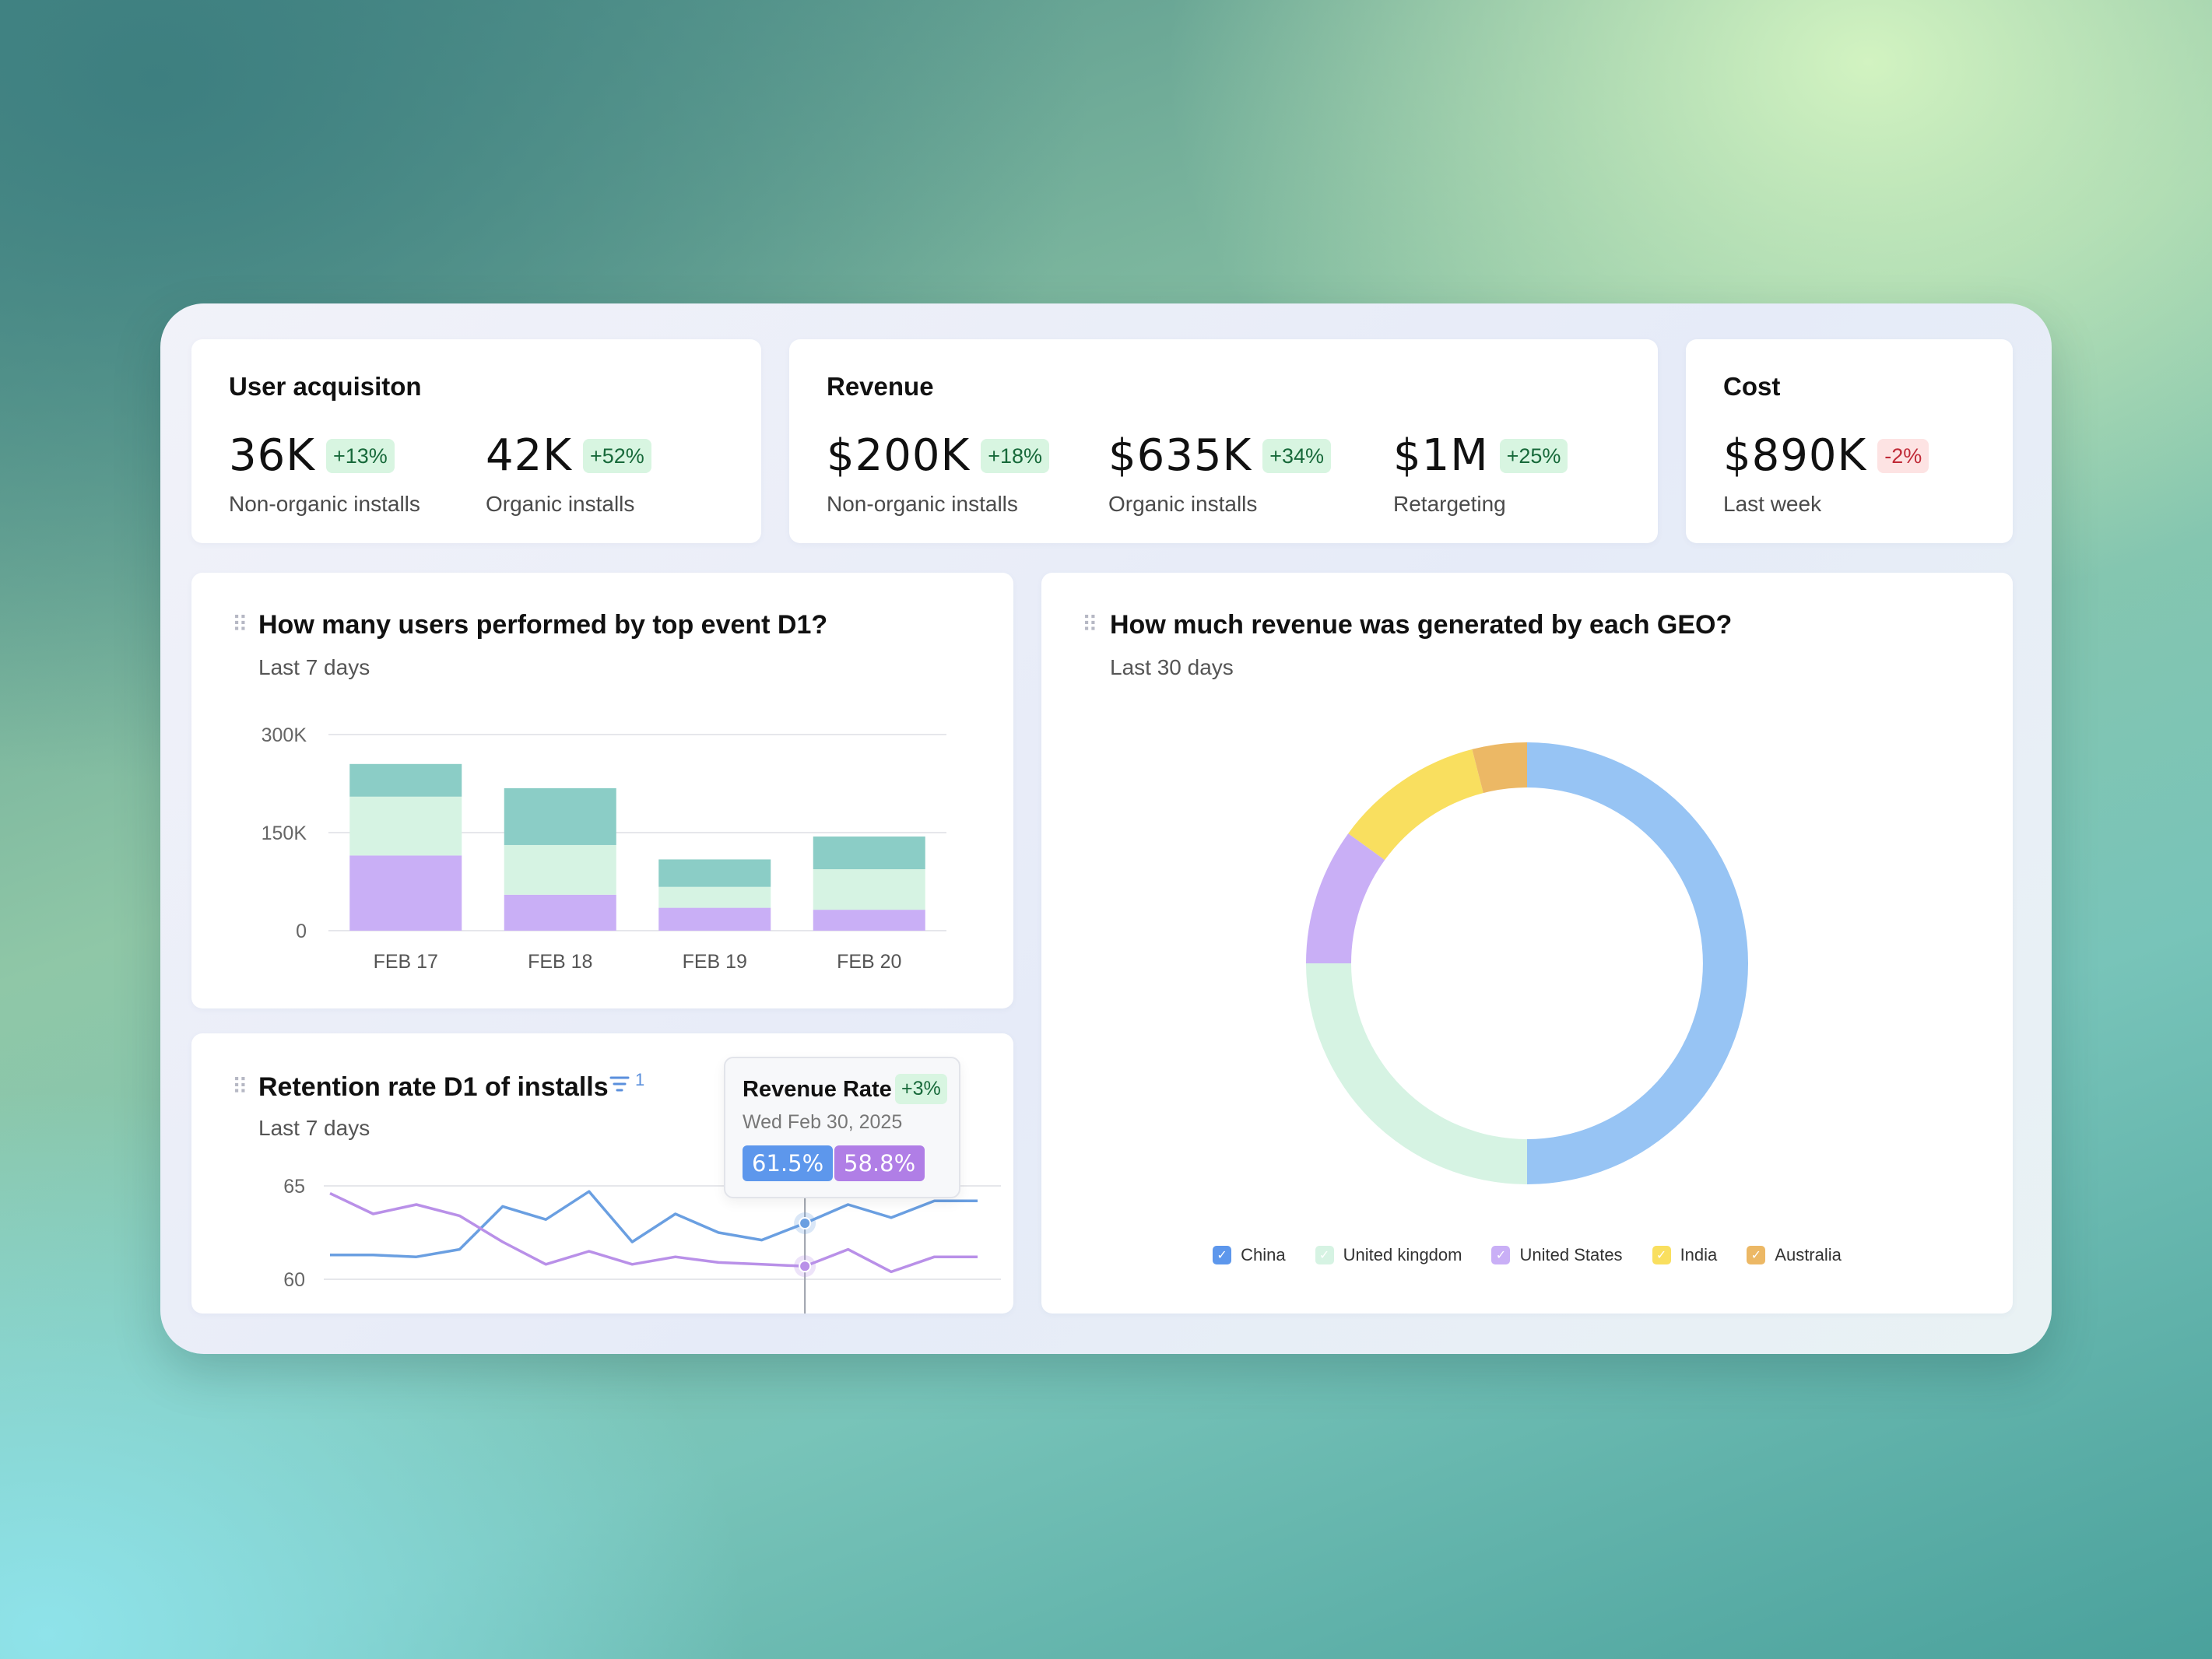  What do you see at coordinates (1903, 456) in the screenshot?
I see `change-badge: -2%` at bounding box center [1903, 456].